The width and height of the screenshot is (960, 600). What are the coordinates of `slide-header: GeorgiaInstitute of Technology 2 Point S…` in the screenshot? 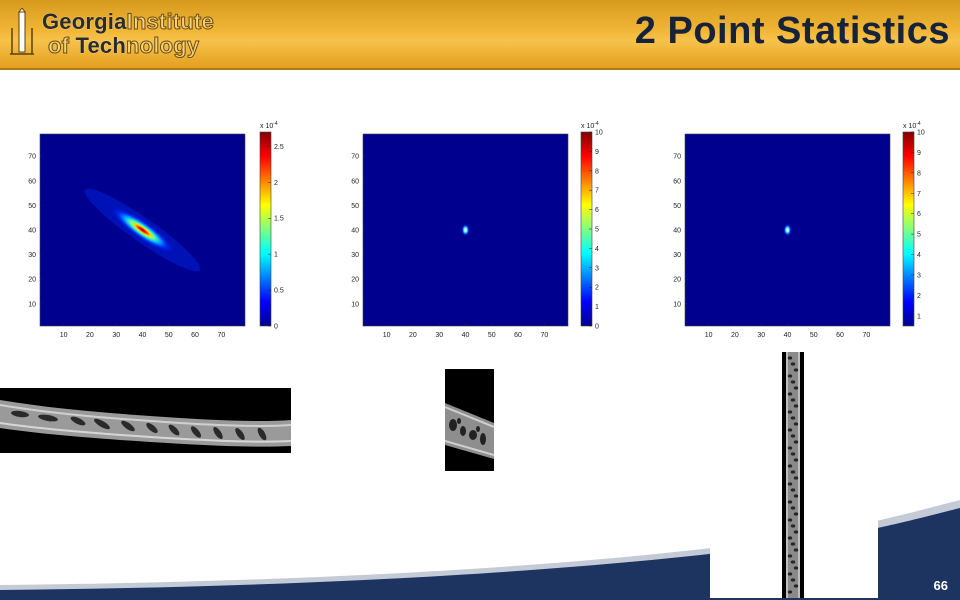 It's located at (480, 35).